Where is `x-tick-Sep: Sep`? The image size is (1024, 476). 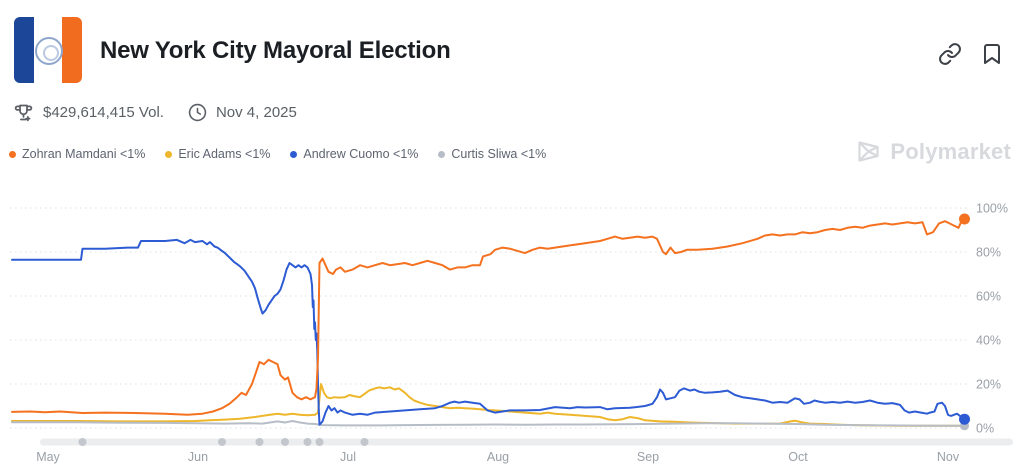
x-tick-Sep: Sep is located at coordinates (648, 457).